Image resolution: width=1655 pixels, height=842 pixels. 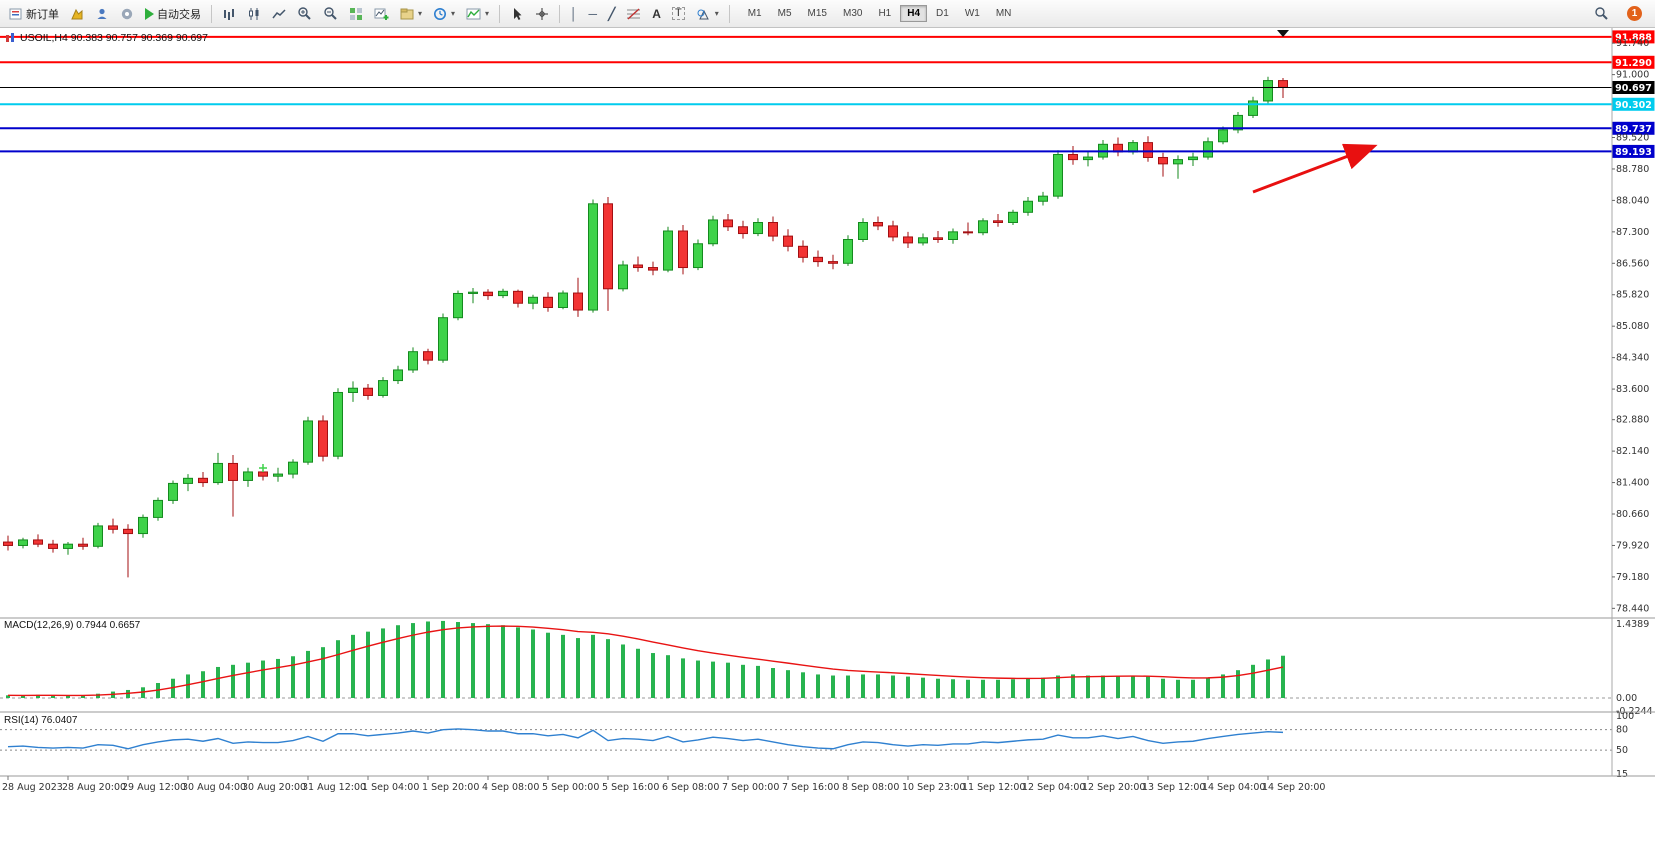 I want to click on text-button: A, so click(x=656, y=14).